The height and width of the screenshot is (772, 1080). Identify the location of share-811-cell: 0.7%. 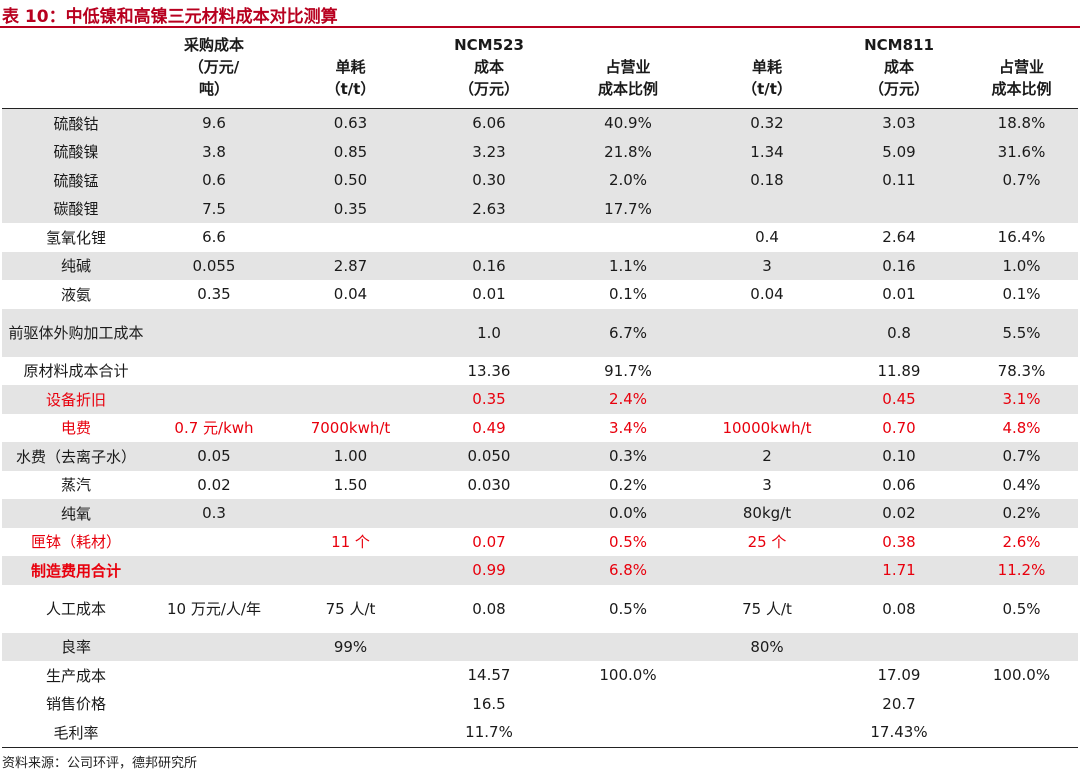
(1021, 456).